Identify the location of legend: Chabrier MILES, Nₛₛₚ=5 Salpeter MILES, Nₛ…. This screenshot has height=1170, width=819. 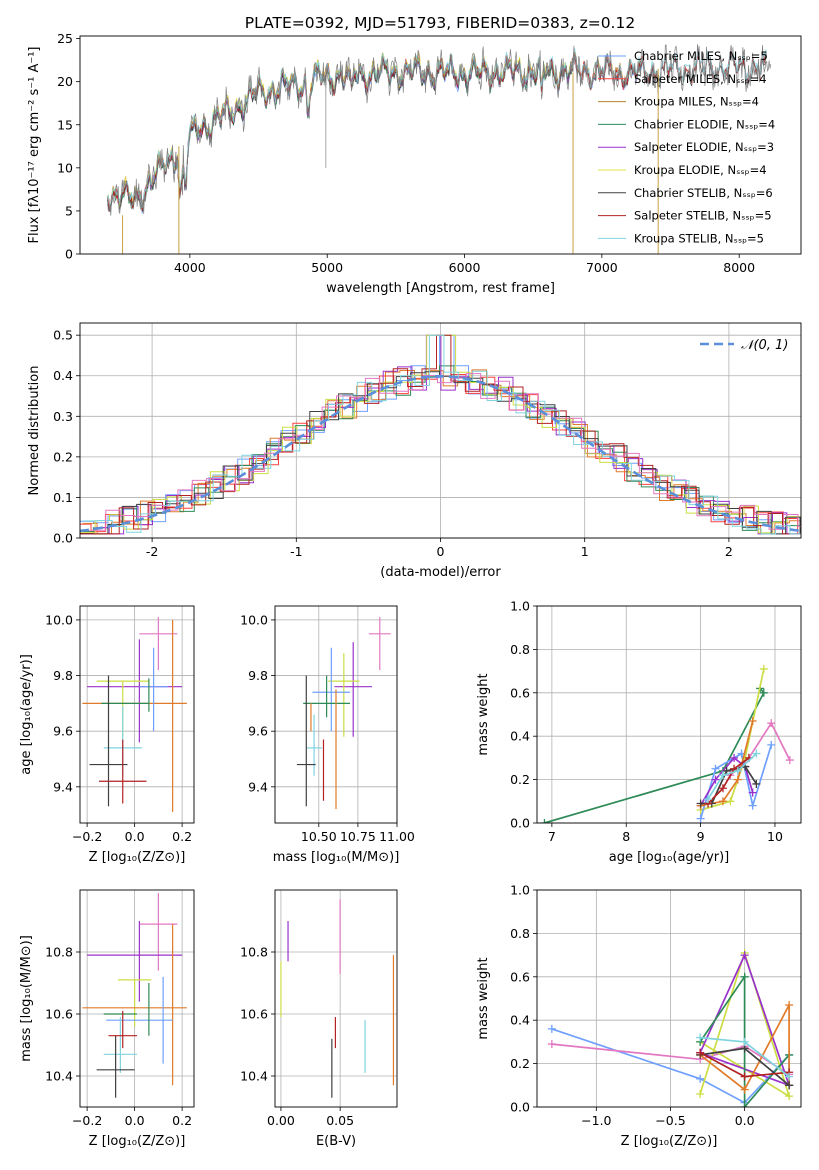
(686, 147).